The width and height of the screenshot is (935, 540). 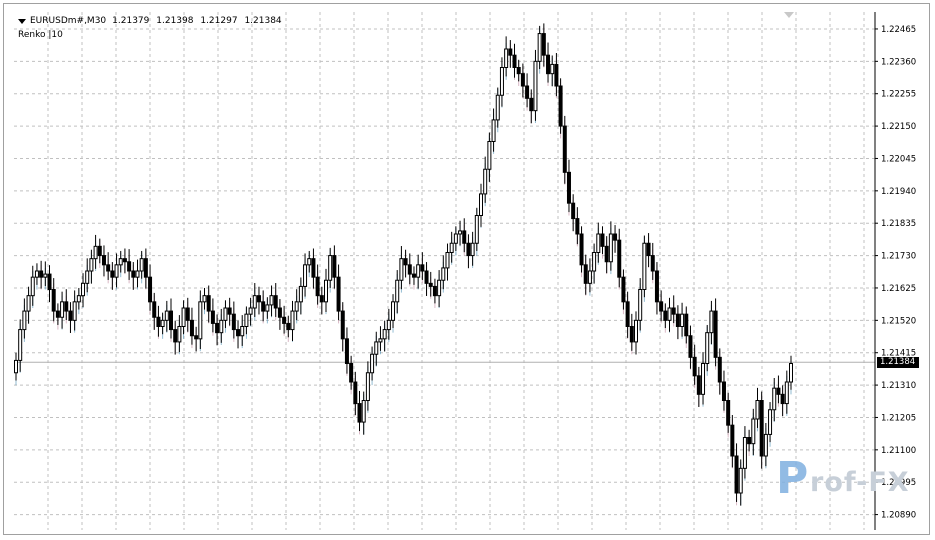 What do you see at coordinates (860, 482) in the screenshot?
I see `watermark-text: rof-FX` at bounding box center [860, 482].